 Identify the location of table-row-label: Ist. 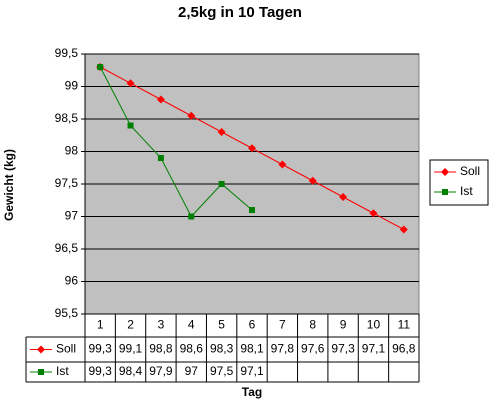
(62, 371).